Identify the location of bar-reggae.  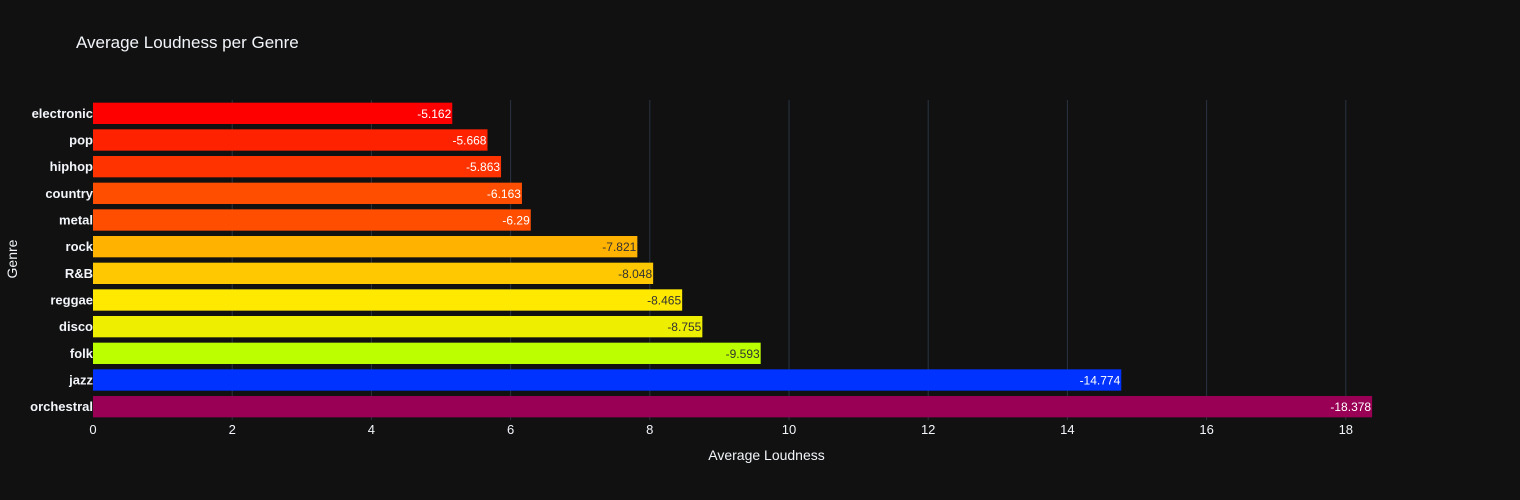
(388, 300).